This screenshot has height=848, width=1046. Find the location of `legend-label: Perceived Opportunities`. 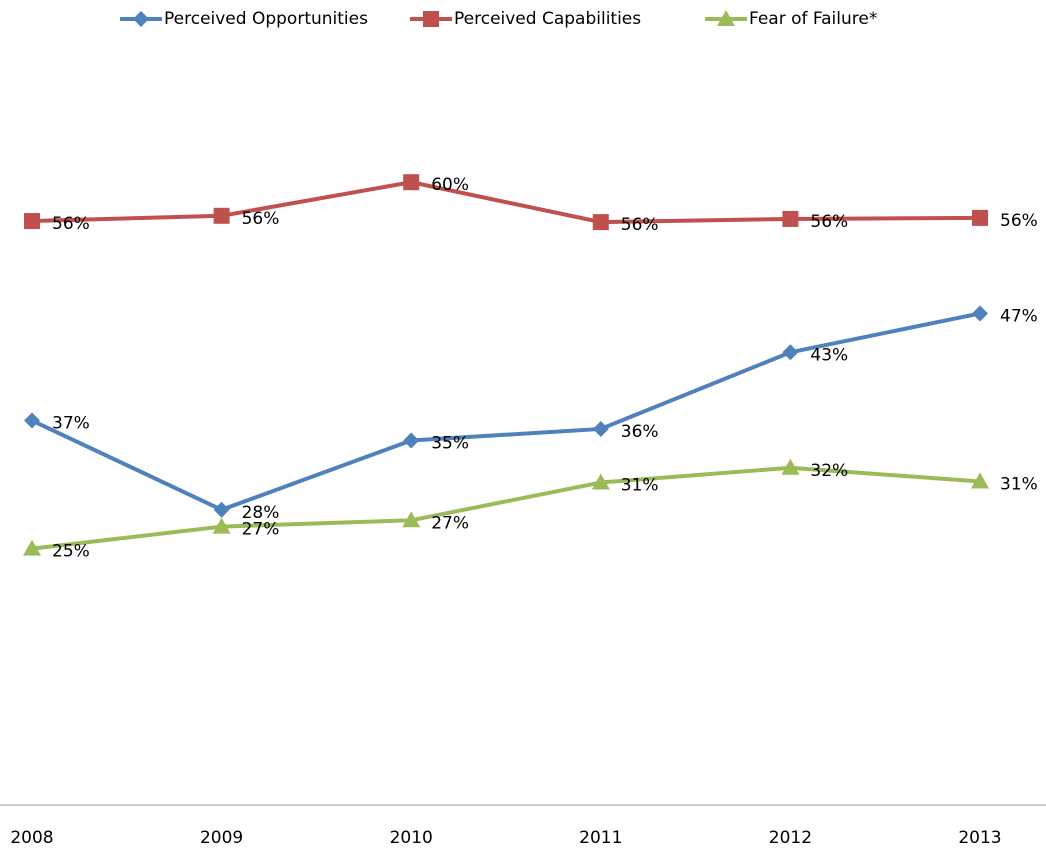

legend-label: Perceived Opportunities is located at coordinates (266, 19).